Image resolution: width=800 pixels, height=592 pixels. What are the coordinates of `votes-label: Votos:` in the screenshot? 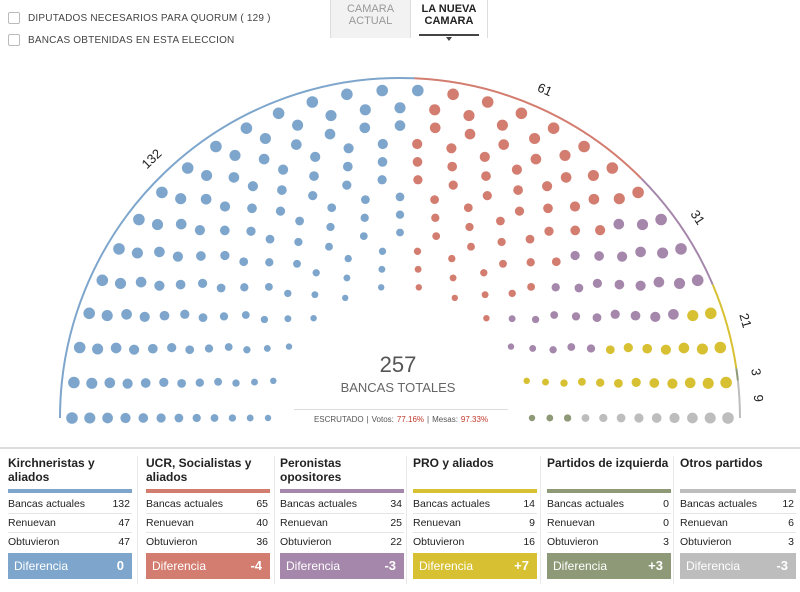 It's located at (382, 419).